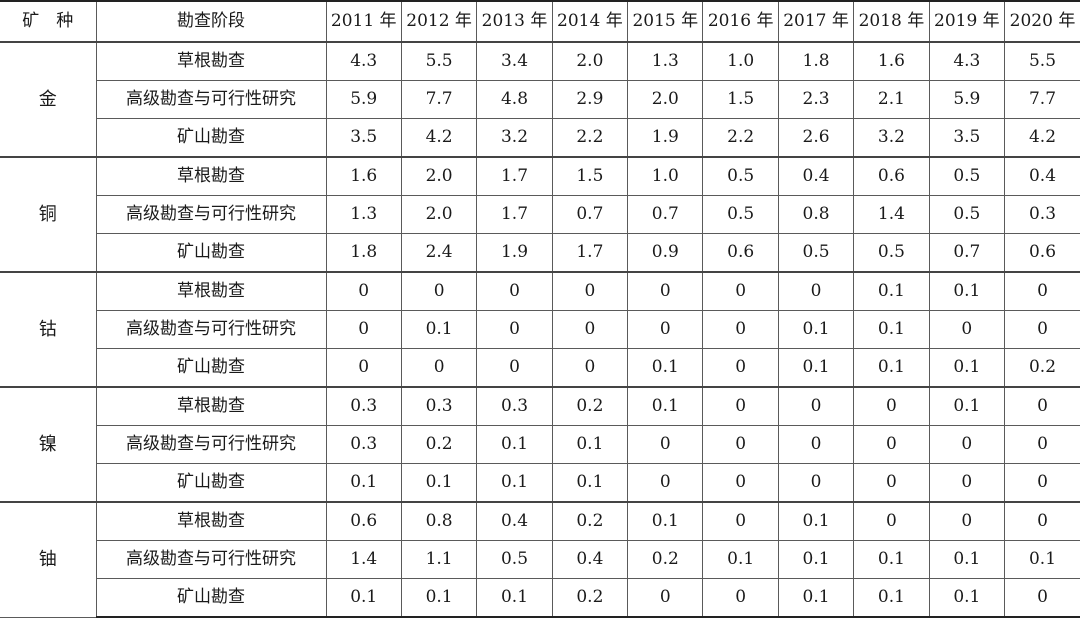 The image size is (1080, 618). I want to click on value-cell: 7.7, so click(1042, 99).